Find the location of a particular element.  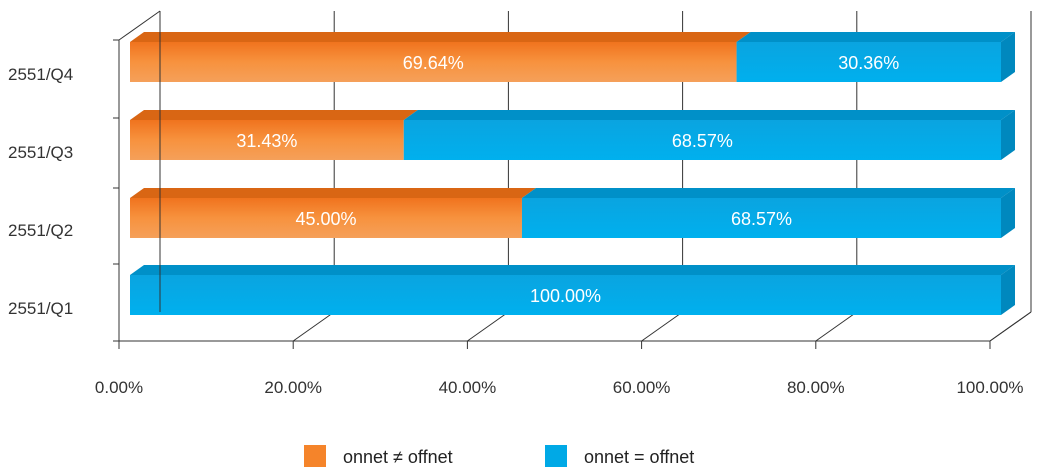

legend-swatch-blue is located at coordinates (556, 456).